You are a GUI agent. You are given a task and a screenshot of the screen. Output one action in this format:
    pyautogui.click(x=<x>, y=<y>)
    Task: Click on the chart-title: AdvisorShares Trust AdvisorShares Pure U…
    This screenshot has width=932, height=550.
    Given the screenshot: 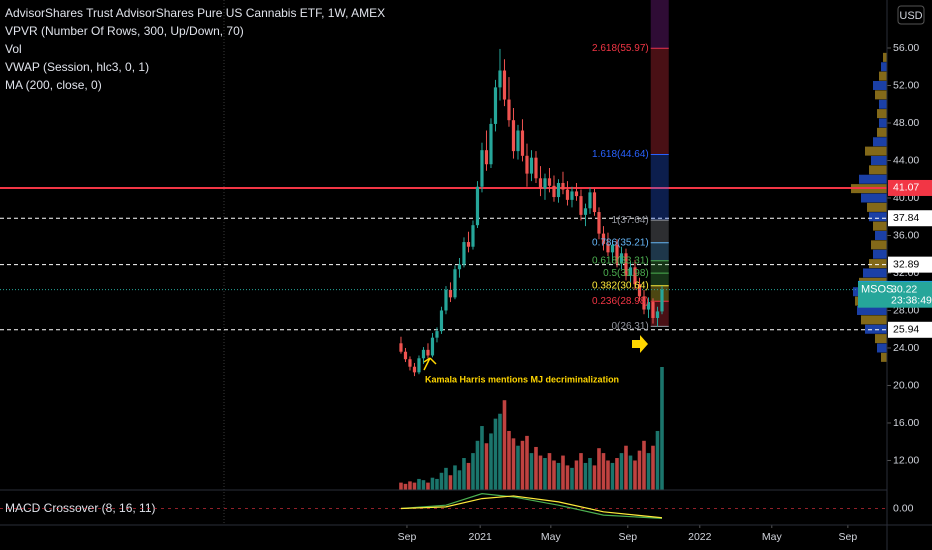 What is the action you would take?
    pyautogui.click(x=195, y=13)
    